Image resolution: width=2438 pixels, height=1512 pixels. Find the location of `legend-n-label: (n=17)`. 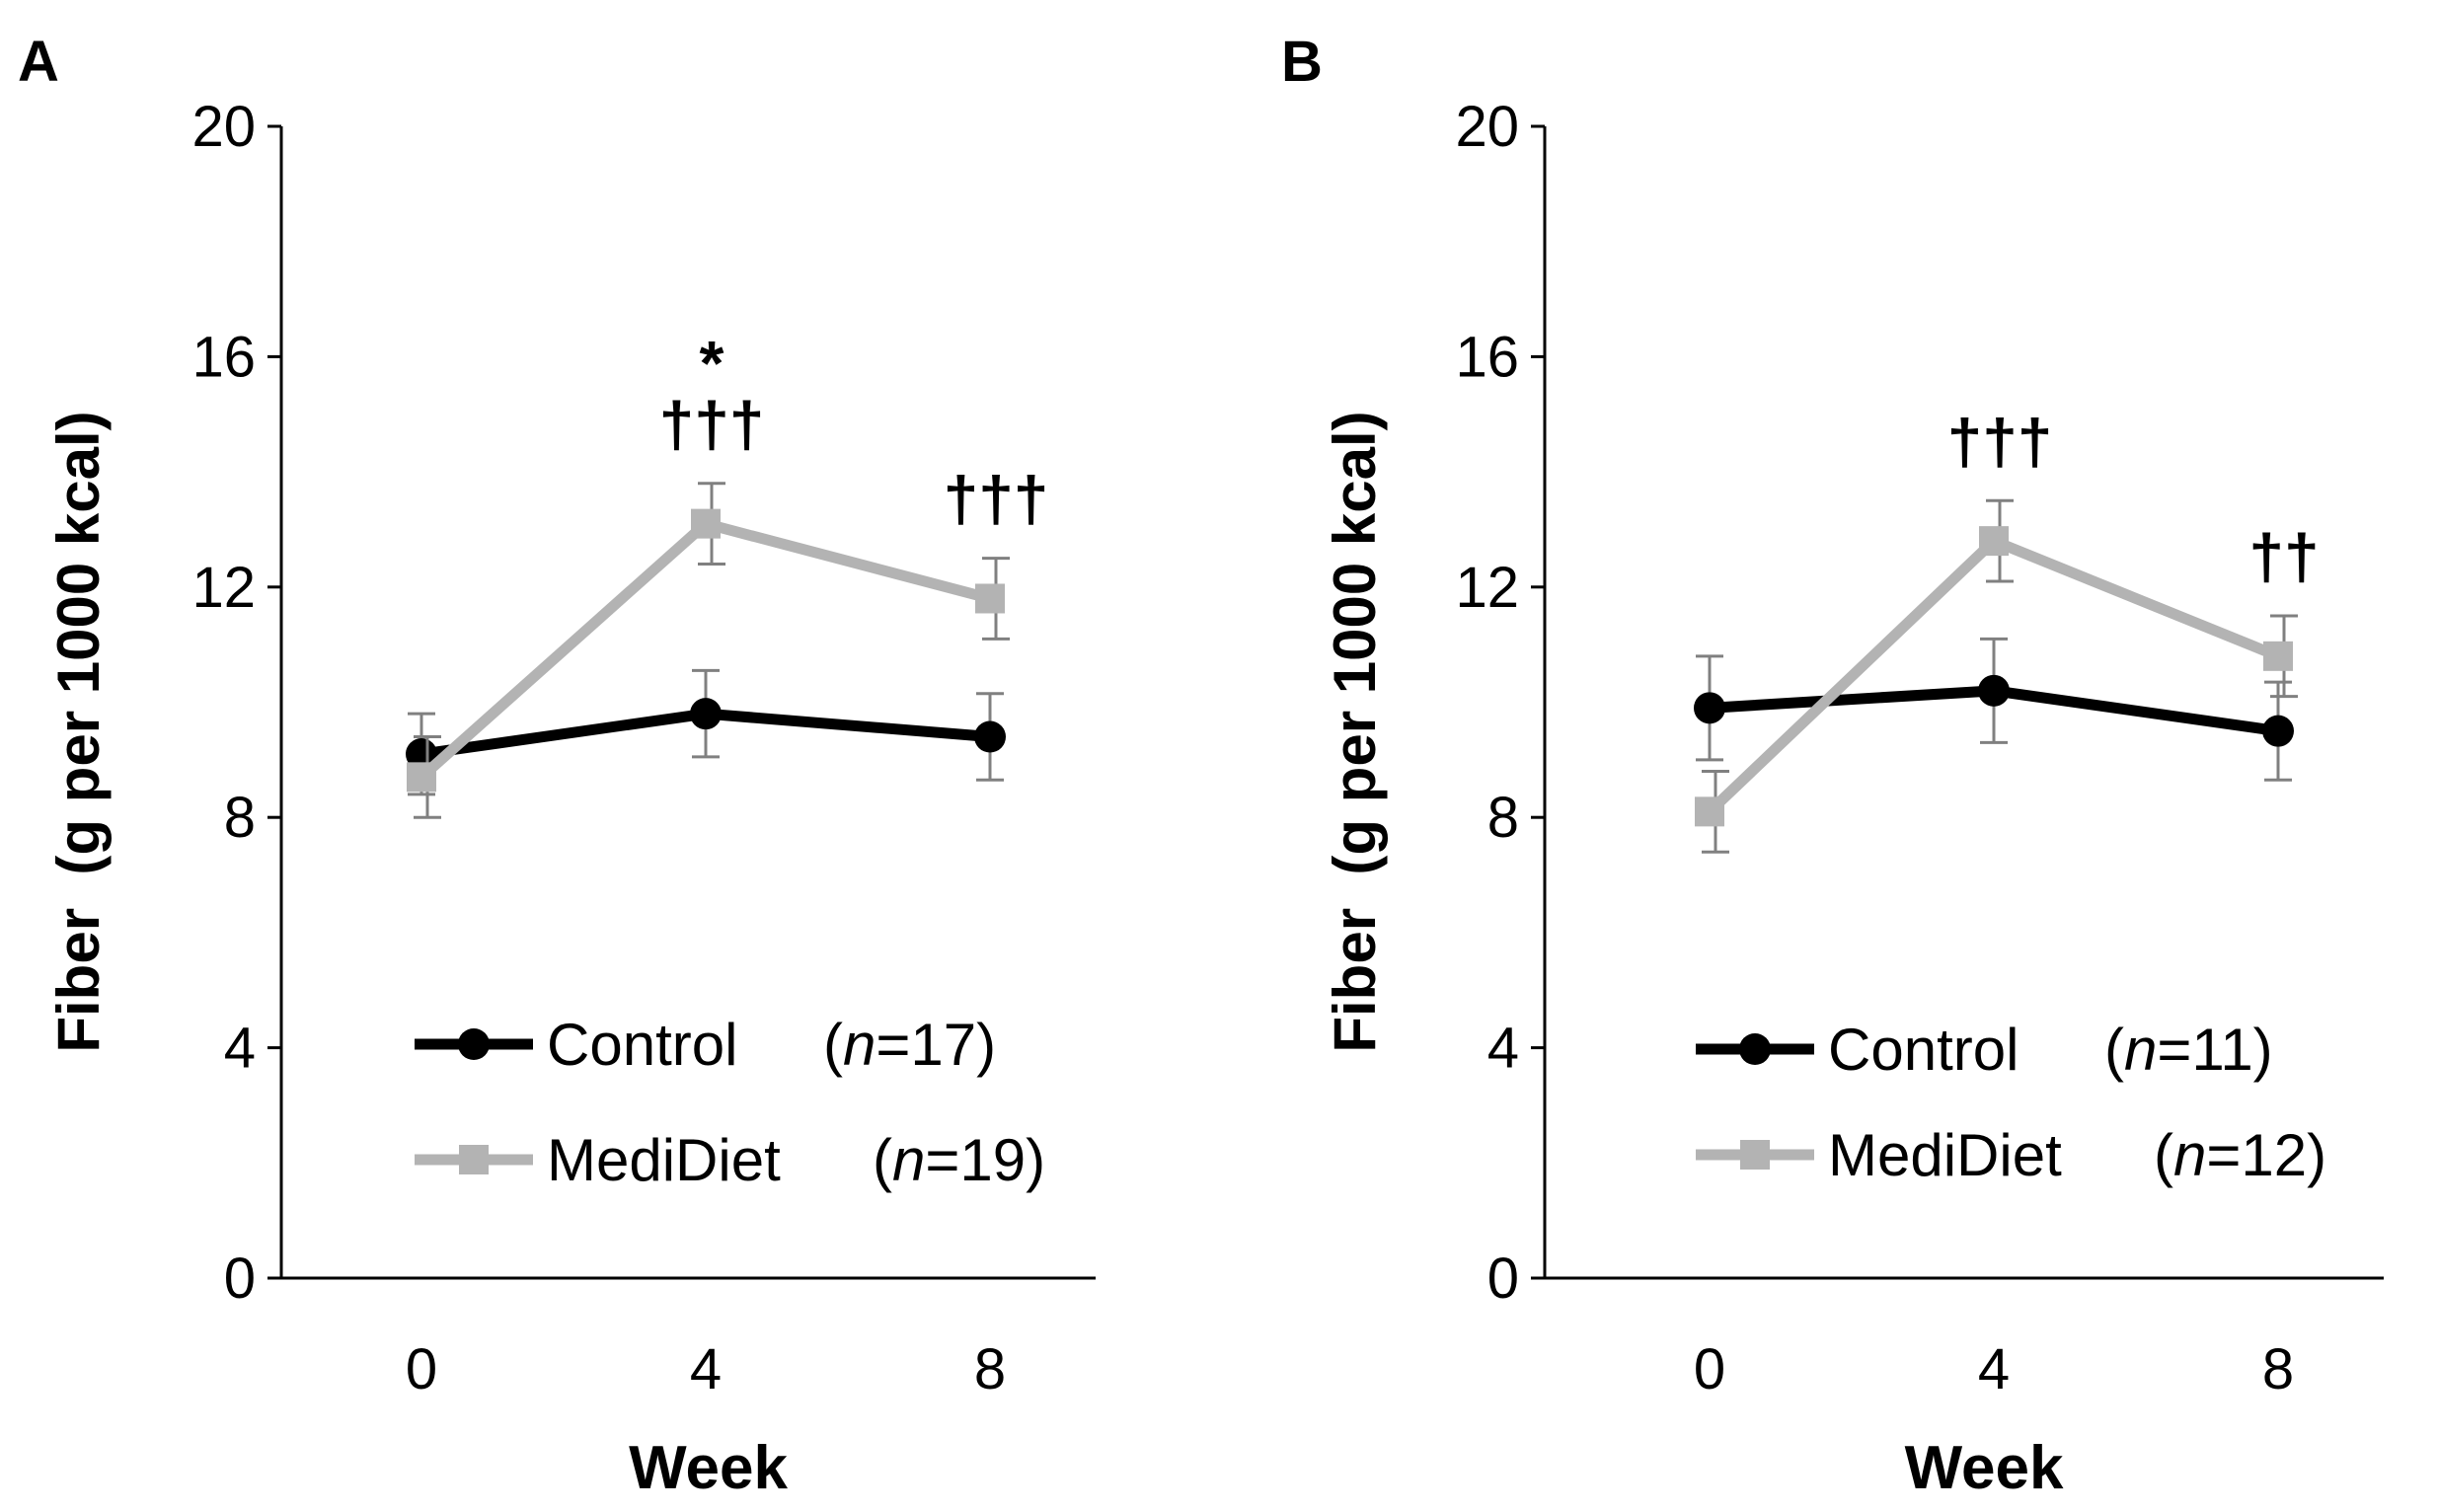

legend-n-label: (n=17) is located at coordinates (910, 1045).